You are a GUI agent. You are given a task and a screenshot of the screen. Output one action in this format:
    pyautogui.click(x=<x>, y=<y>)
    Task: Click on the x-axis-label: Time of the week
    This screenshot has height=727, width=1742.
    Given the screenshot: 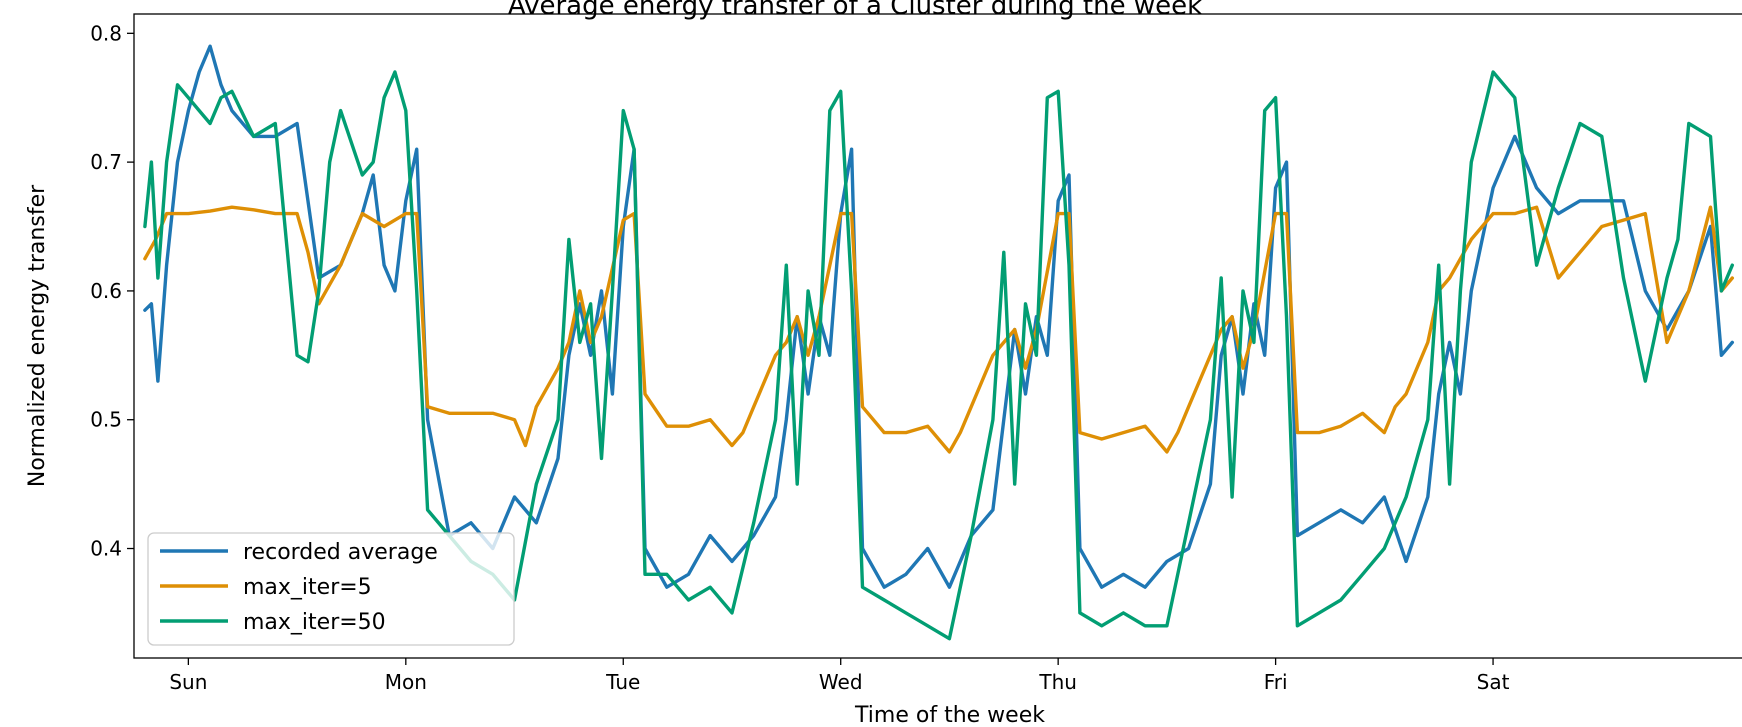 What is the action you would take?
    pyautogui.click(x=949, y=715)
    